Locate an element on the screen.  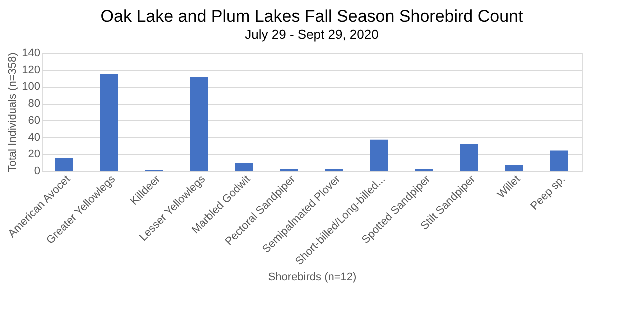
chart-subtitle: July 29 - Sept 29, 2020 is located at coordinates (312, 34).